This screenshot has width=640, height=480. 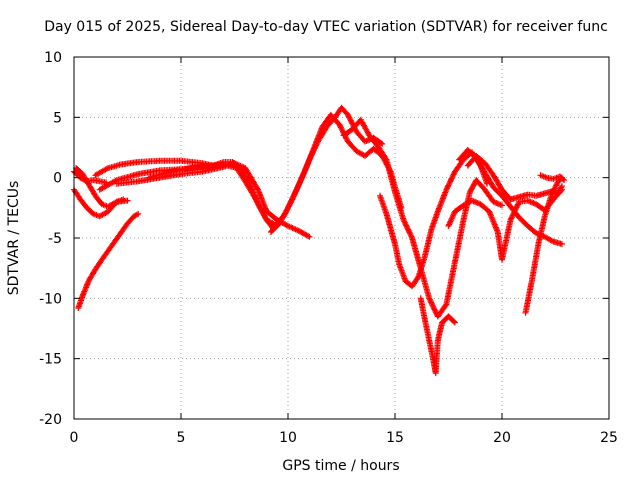 I want to click on y-axis-title: SDTVAR / TECUs, so click(x=14, y=238).